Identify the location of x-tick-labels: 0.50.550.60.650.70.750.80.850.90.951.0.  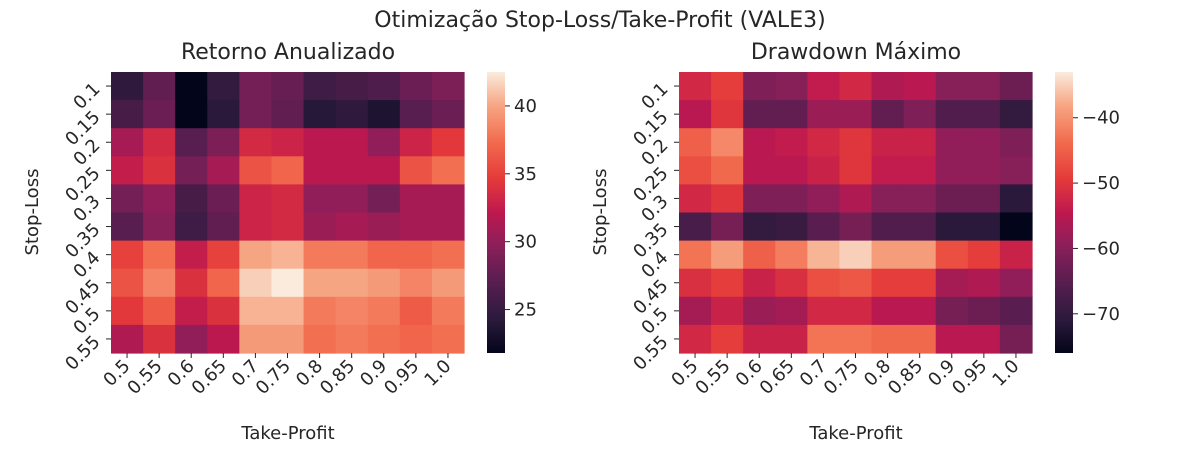
(277, 376).